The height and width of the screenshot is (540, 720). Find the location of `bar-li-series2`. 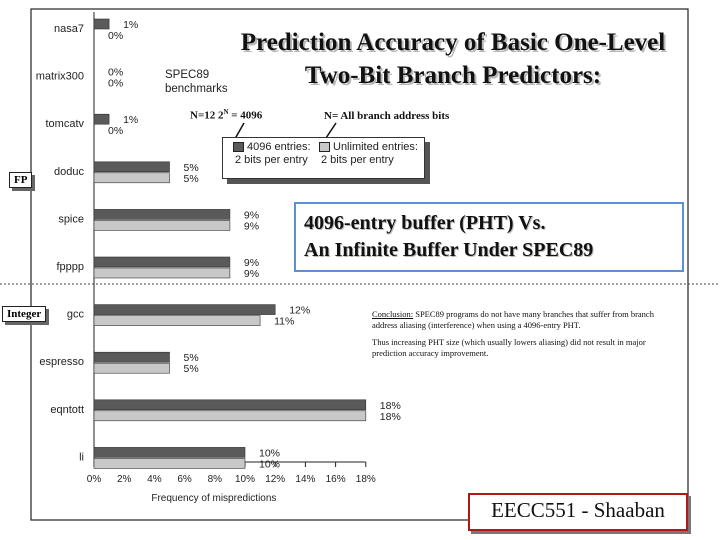

bar-li-series2 is located at coordinates (169, 463).